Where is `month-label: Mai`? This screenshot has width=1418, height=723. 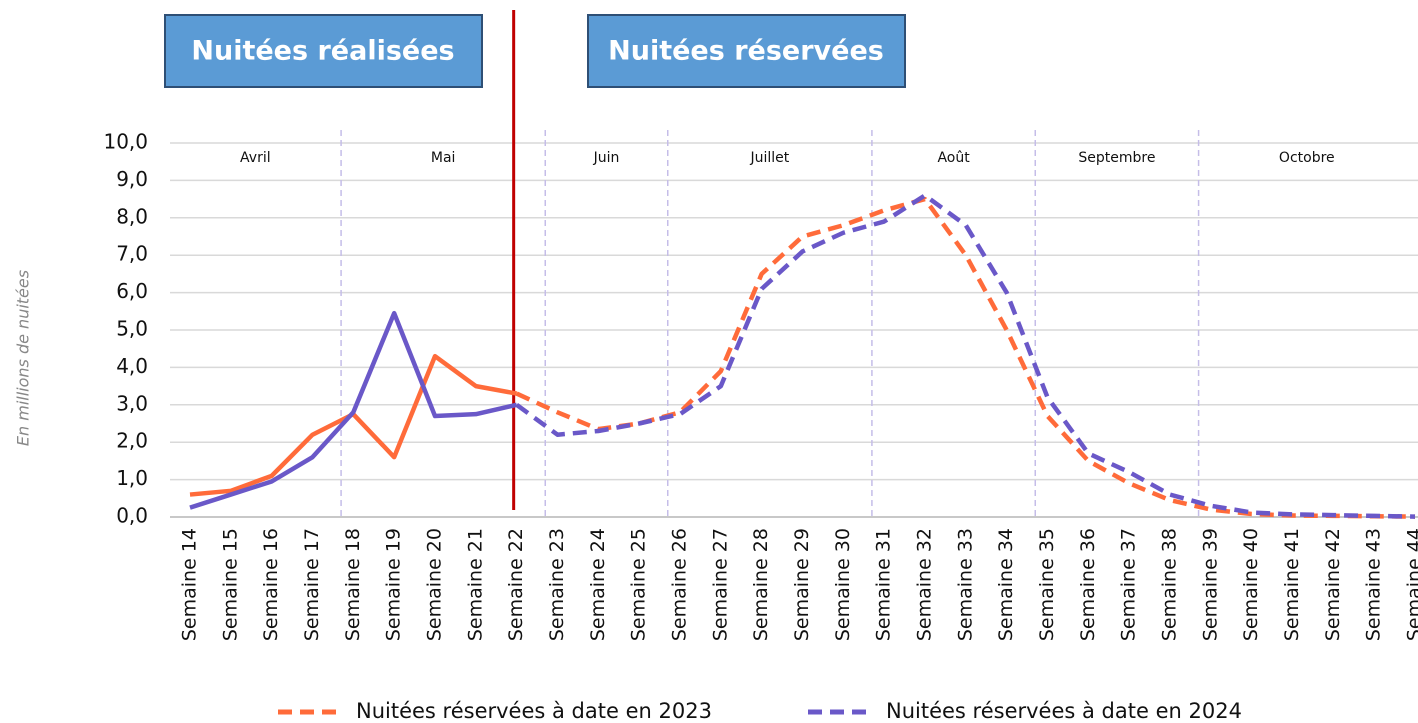 month-label: Mai is located at coordinates (443, 158).